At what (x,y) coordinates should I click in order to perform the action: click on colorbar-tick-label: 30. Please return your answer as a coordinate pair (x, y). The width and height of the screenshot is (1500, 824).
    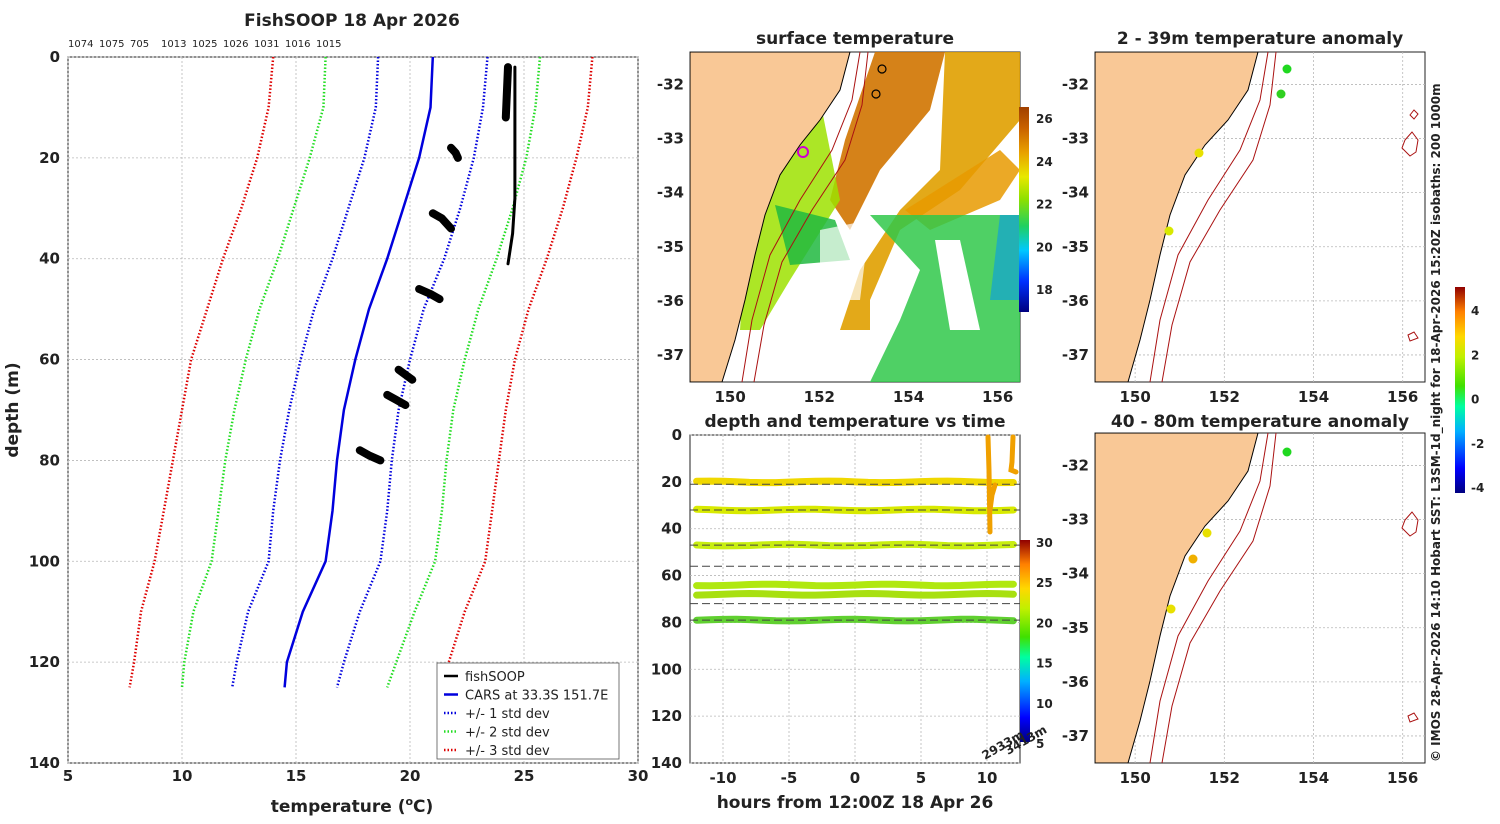
    Looking at the image, I should click on (1044, 543).